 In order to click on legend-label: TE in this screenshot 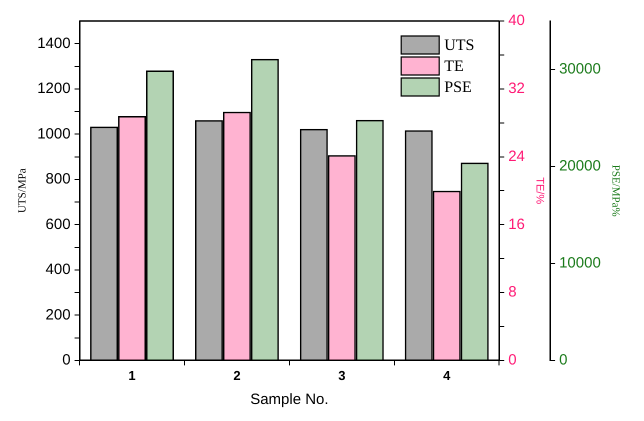, I will do `click(454, 67)`.